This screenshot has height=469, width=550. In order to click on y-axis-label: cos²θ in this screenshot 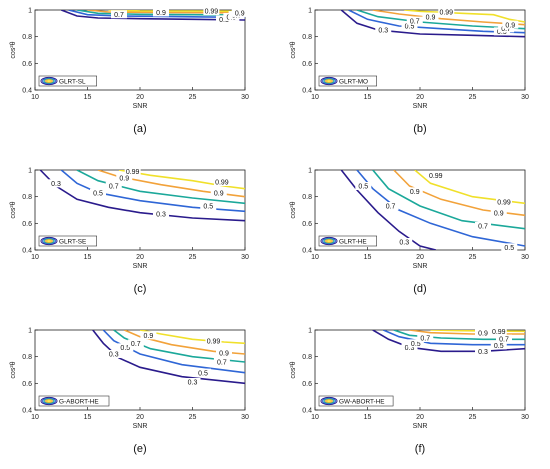, I will do `click(293, 209)`.